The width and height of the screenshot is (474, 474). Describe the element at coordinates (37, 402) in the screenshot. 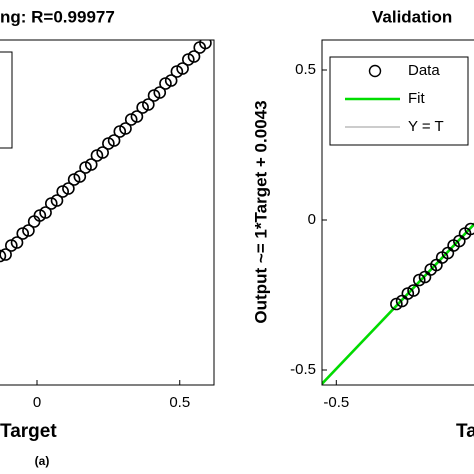

I see `x-tick-label: 0` at that location.